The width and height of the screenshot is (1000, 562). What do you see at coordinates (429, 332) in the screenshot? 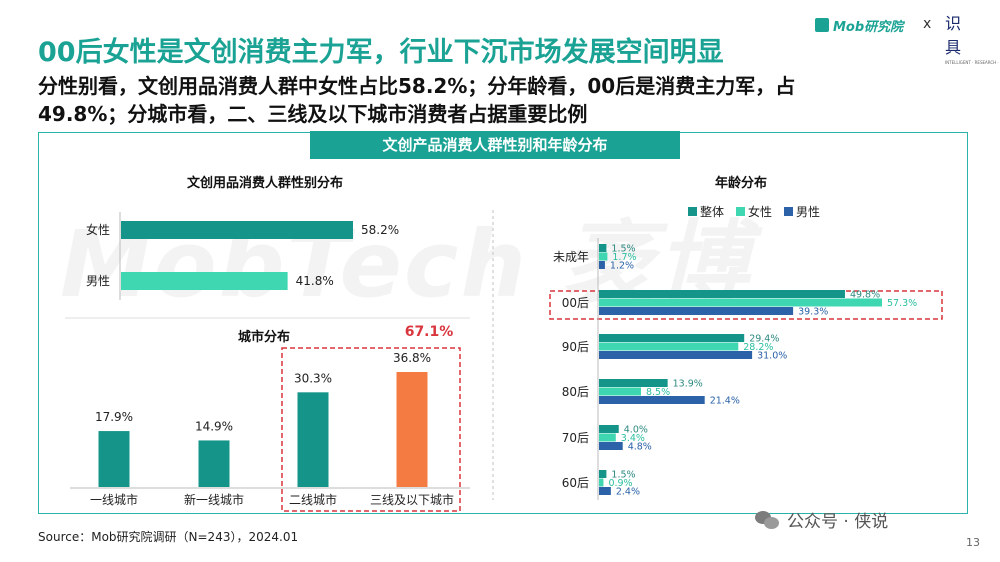
I see `city-highlight-label: 67.1%` at bounding box center [429, 332].